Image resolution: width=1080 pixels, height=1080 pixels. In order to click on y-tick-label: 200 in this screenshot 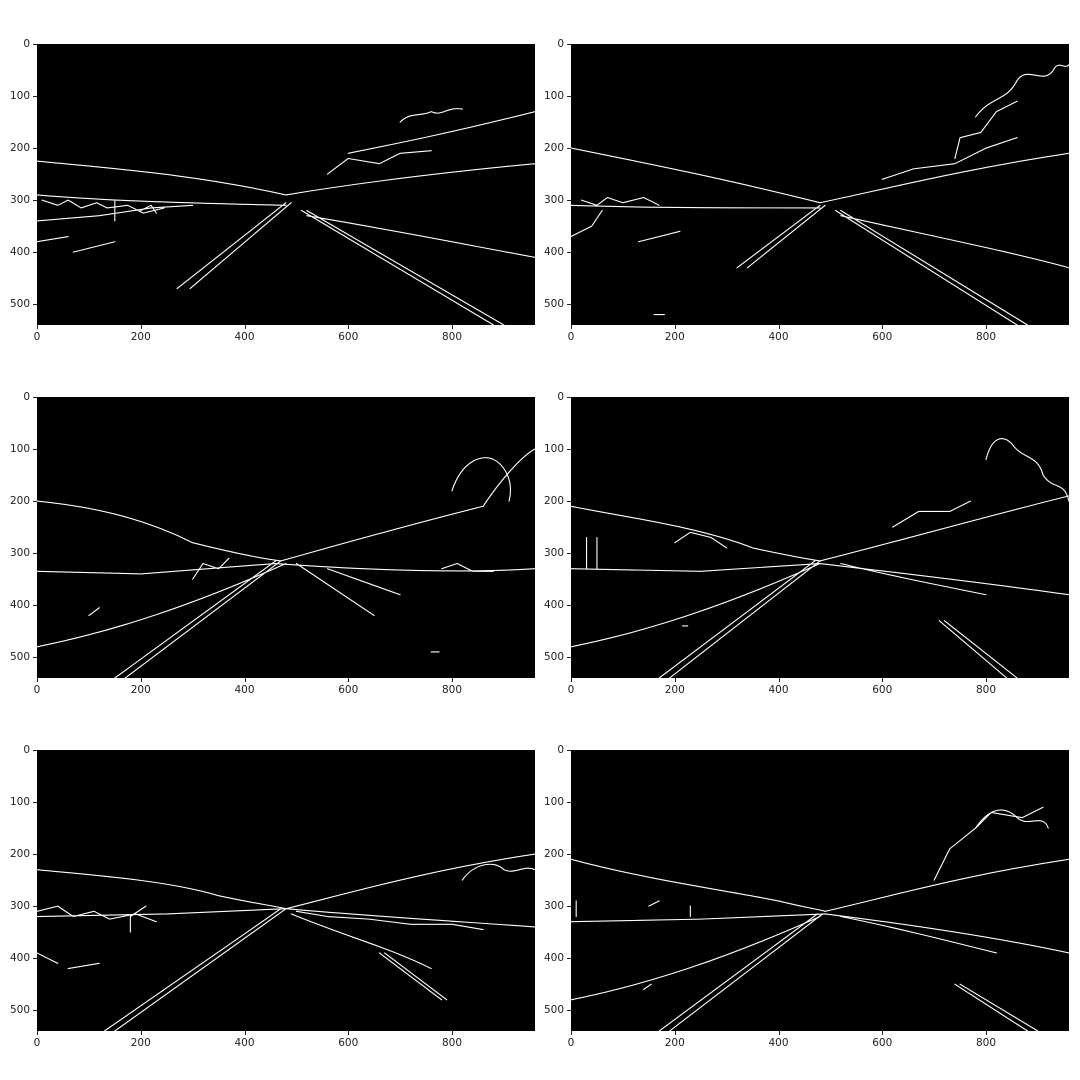, I will do `click(19, 148)`.